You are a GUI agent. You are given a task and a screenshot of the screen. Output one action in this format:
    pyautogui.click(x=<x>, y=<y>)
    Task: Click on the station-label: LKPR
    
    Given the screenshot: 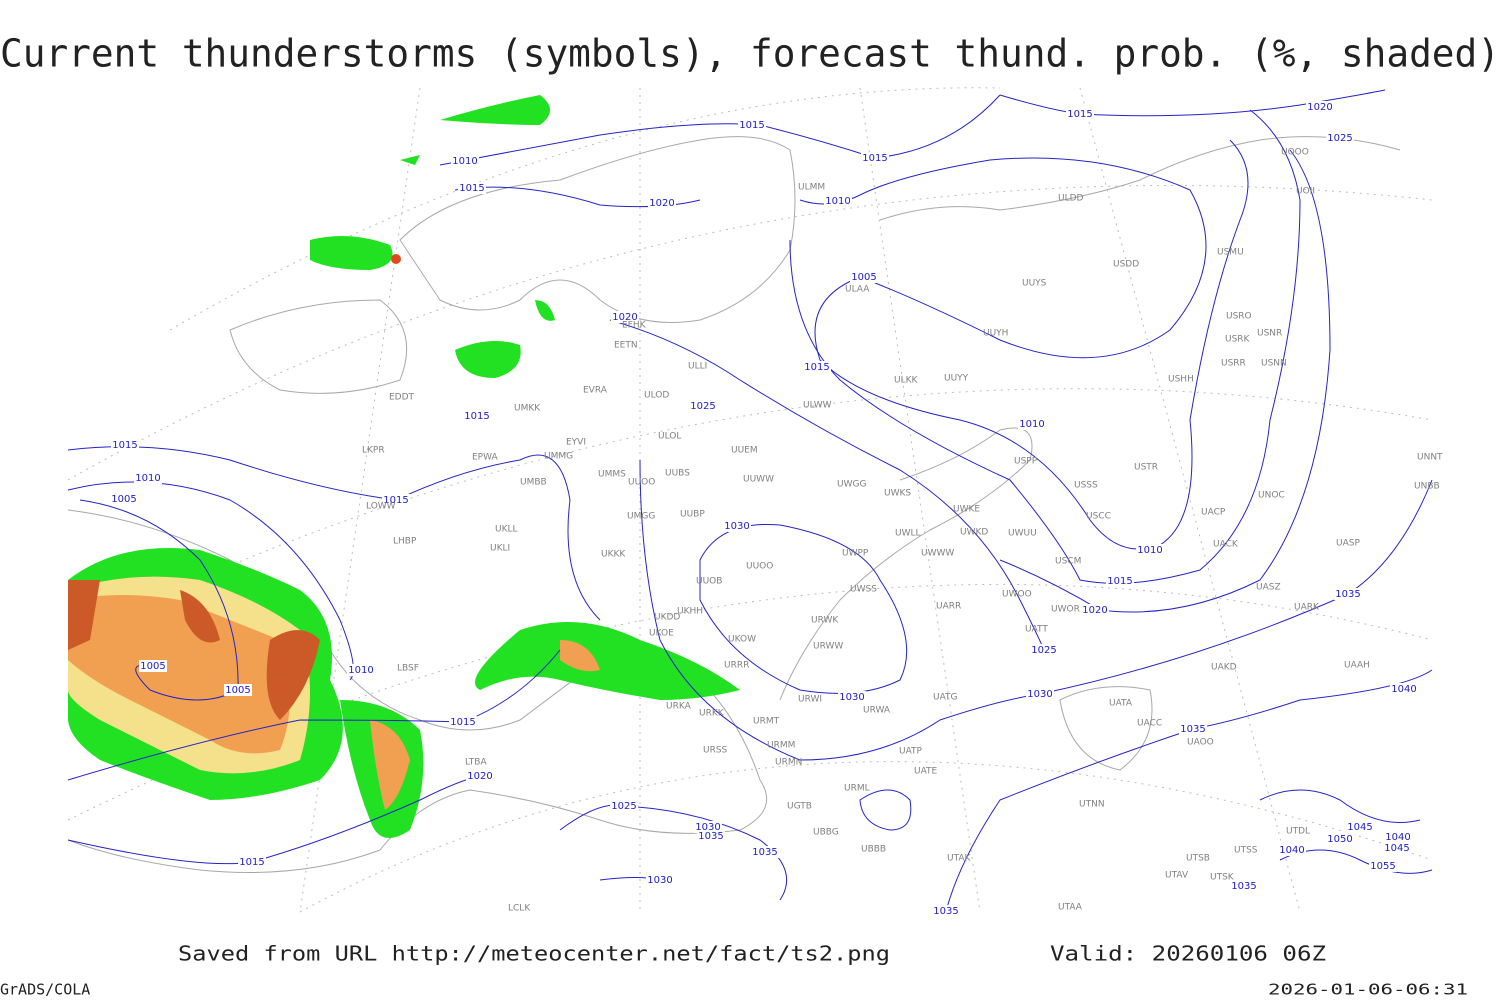 What is the action you would take?
    pyautogui.click(x=373, y=451)
    